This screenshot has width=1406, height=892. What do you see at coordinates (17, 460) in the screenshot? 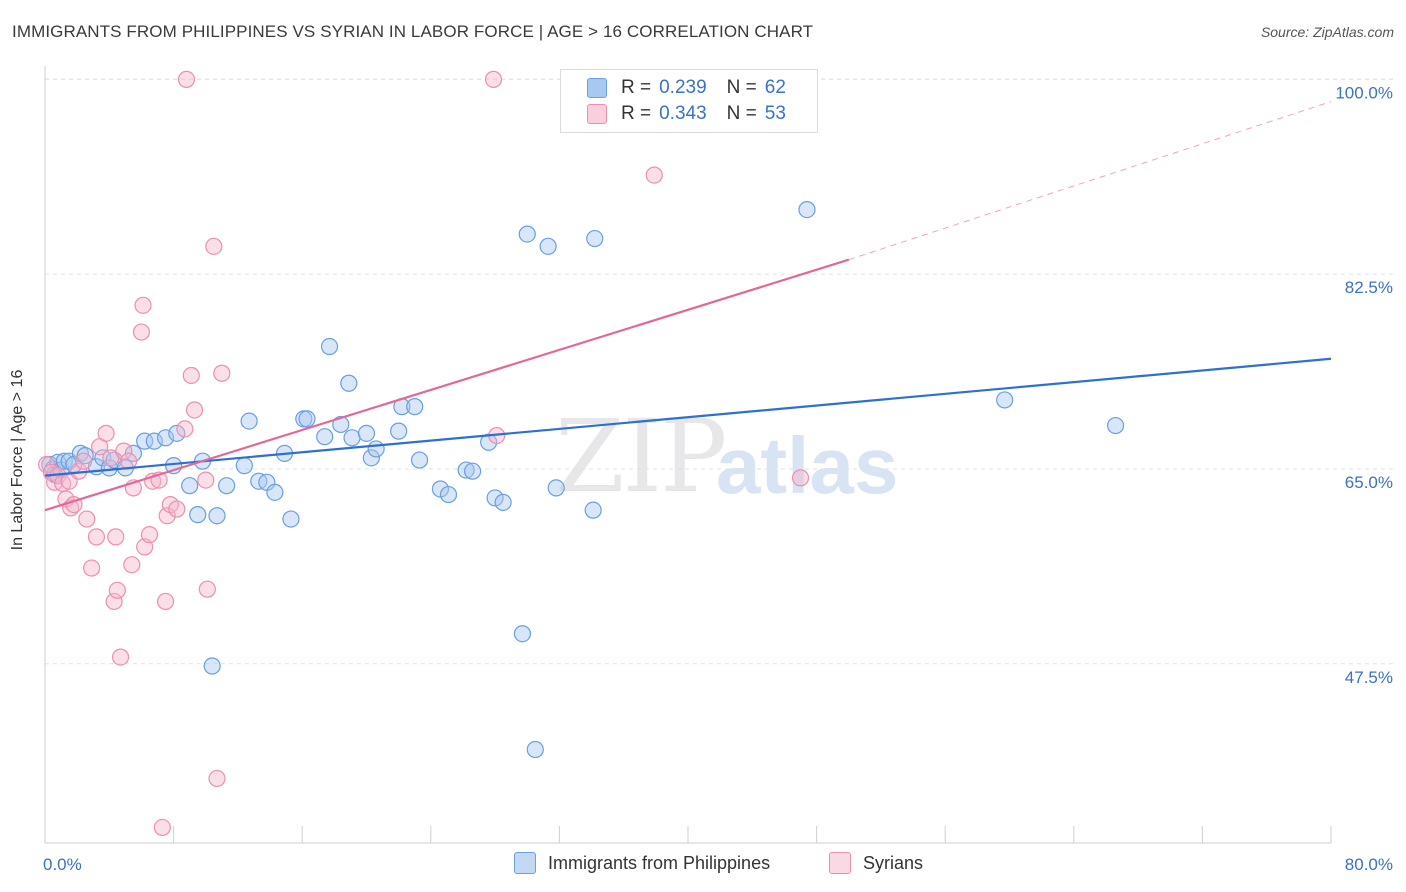
I see `y-axis-label: In Labor Force | Age > 16` at bounding box center [17, 460].